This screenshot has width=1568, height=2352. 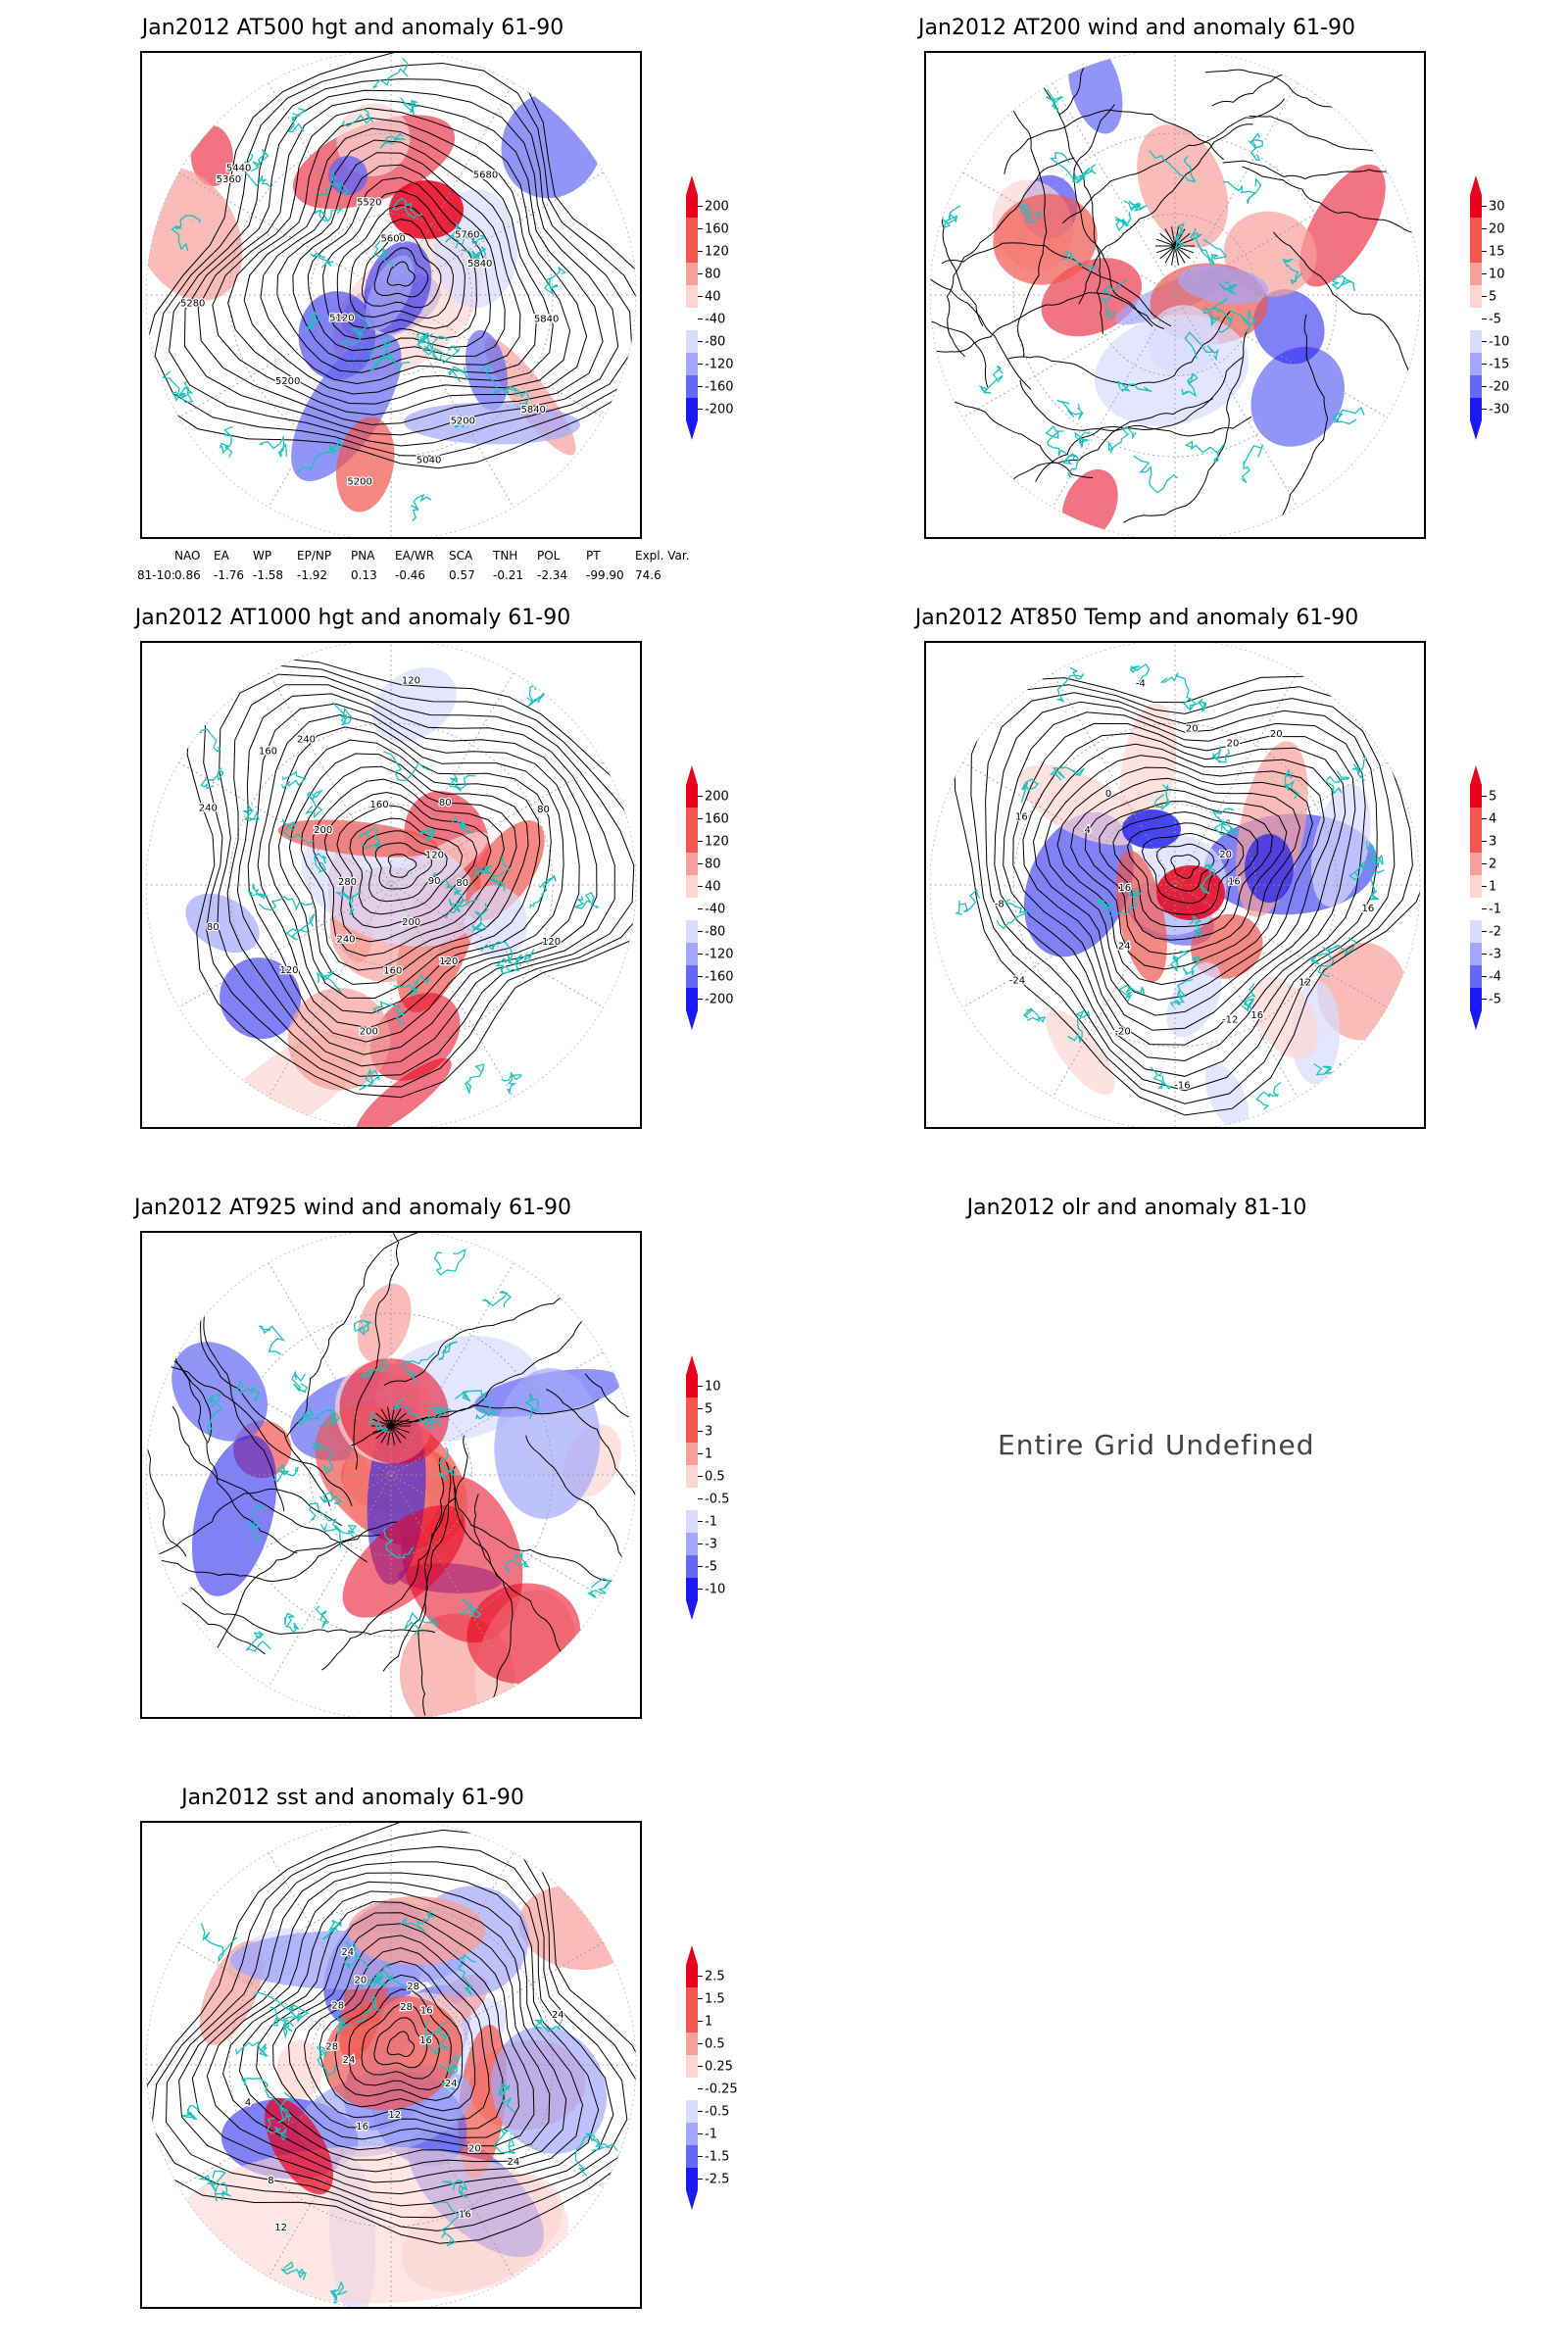 What do you see at coordinates (710, 307) in the screenshot?
I see `colorbar-svg: 200 160 120 80 40 -40 -80 -120 -160 -200` at bounding box center [710, 307].